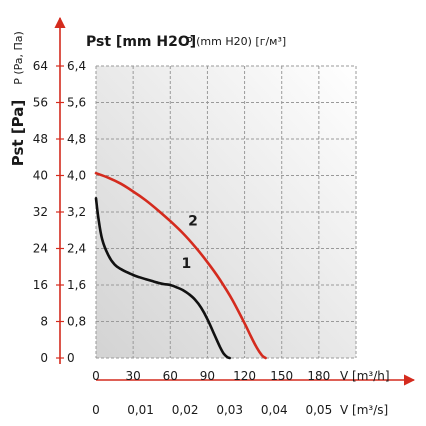 The width and height of the screenshot is (426, 426). Describe the element at coordinates (96, 376) in the screenshot. I see `x-primary-tick-label: 0` at that location.